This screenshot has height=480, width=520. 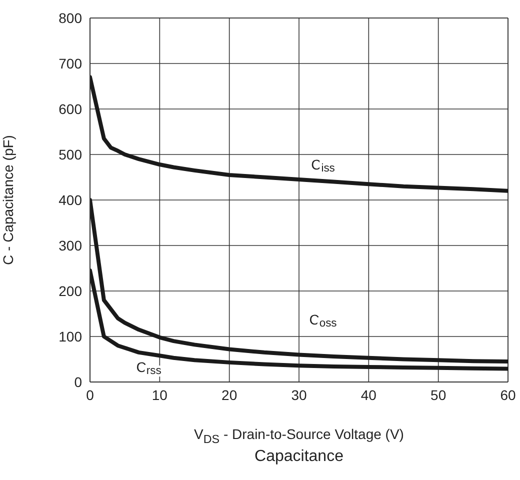 What do you see at coordinates (70, 245) in the screenshot?
I see `y-tick-label: 300` at bounding box center [70, 245].